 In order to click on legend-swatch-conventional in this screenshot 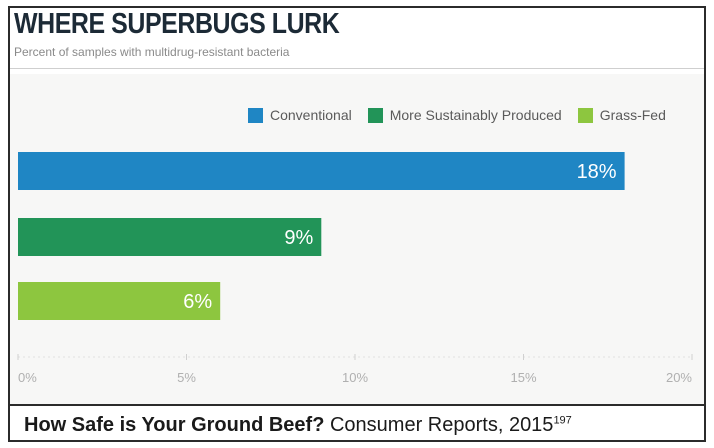, I will do `click(255, 115)`.